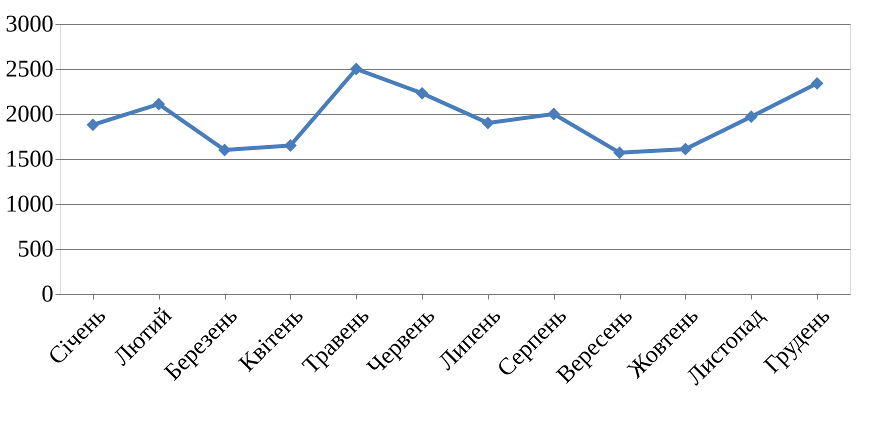 Image resolution: width=889 pixels, height=425 pixels. Describe the element at coordinates (30, 205) in the screenshot. I see `y-tick-label: 1000` at that location.